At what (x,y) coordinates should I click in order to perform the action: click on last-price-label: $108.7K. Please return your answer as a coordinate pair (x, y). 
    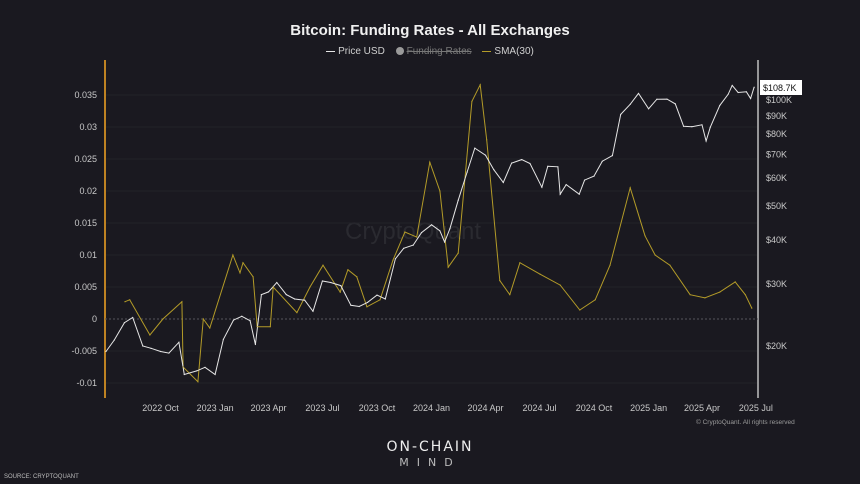
    Looking at the image, I should click on (781, 87).